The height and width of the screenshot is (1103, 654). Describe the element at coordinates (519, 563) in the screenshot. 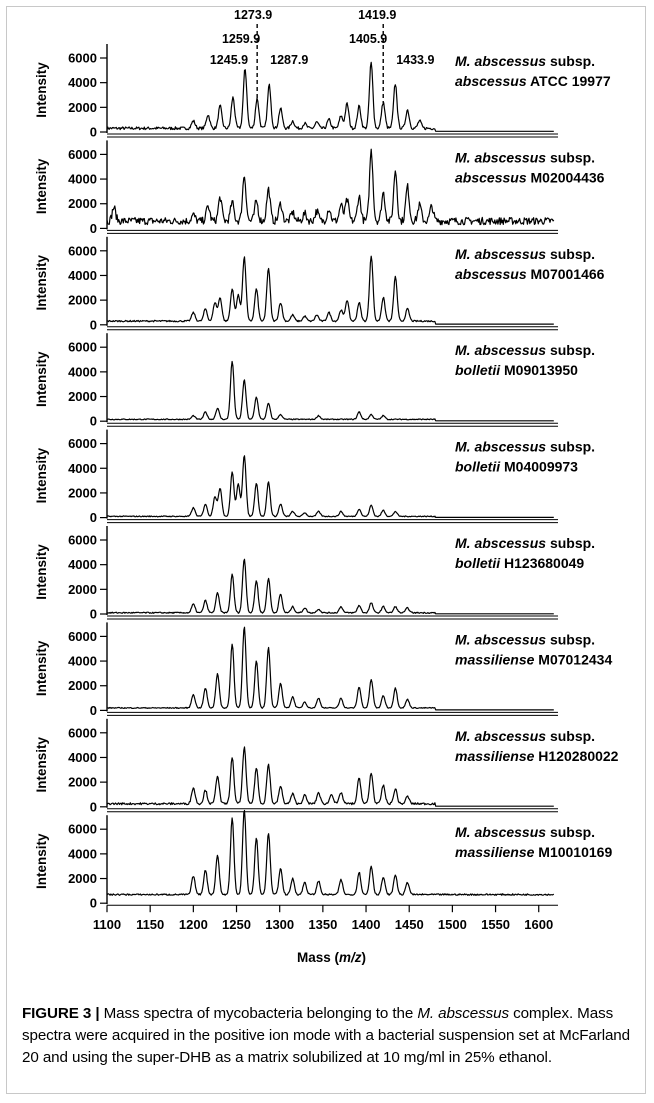

I see `strain-label-line-2: bolletii H123680049` at that location.